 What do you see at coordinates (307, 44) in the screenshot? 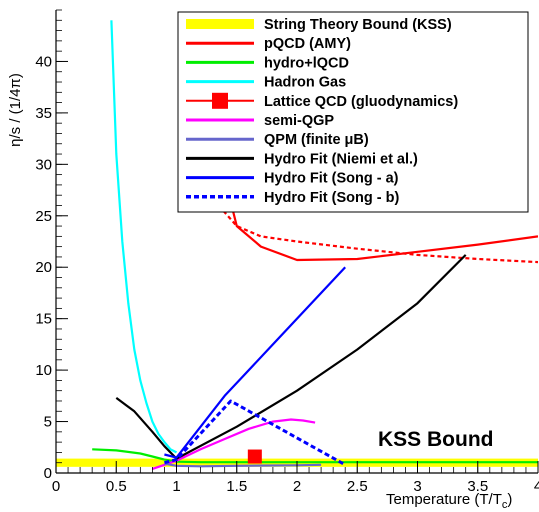
I see `legend-label: pQCD (AMY)` at bounding box center [307, 44].